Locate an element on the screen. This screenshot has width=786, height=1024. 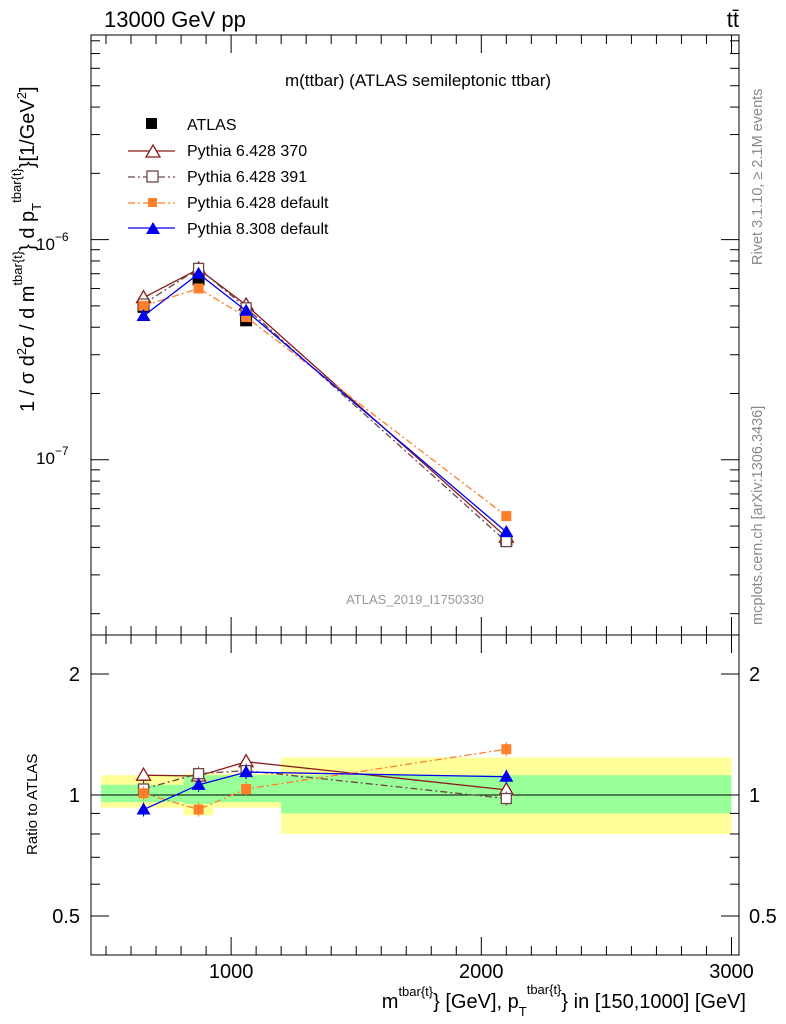
ratio-ytick-label-right: 2 is located at coordinates (754, 675).